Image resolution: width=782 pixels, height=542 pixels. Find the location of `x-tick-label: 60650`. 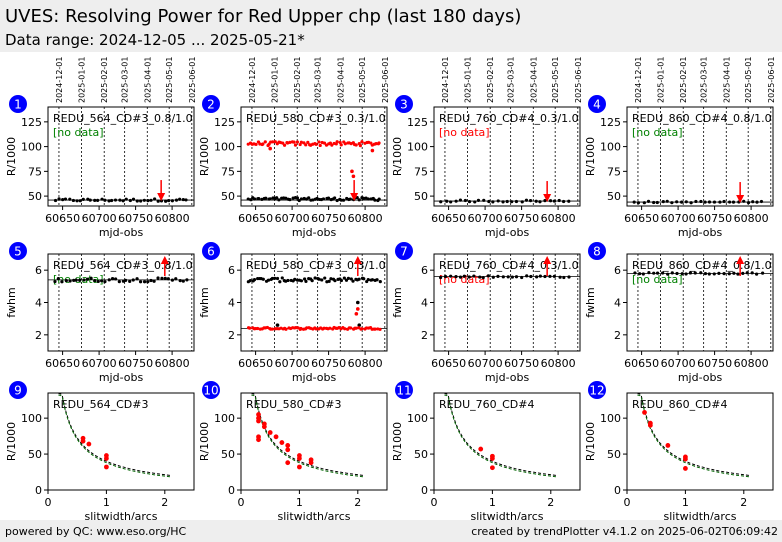

x-tick-label: 60650 is located at coordinates (641, 218).